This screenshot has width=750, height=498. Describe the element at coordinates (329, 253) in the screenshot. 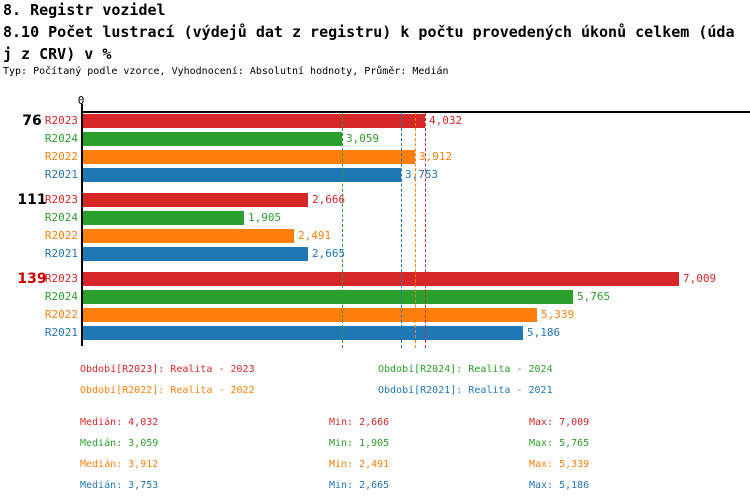

I see `bar-value-label: 2,665` at that location.